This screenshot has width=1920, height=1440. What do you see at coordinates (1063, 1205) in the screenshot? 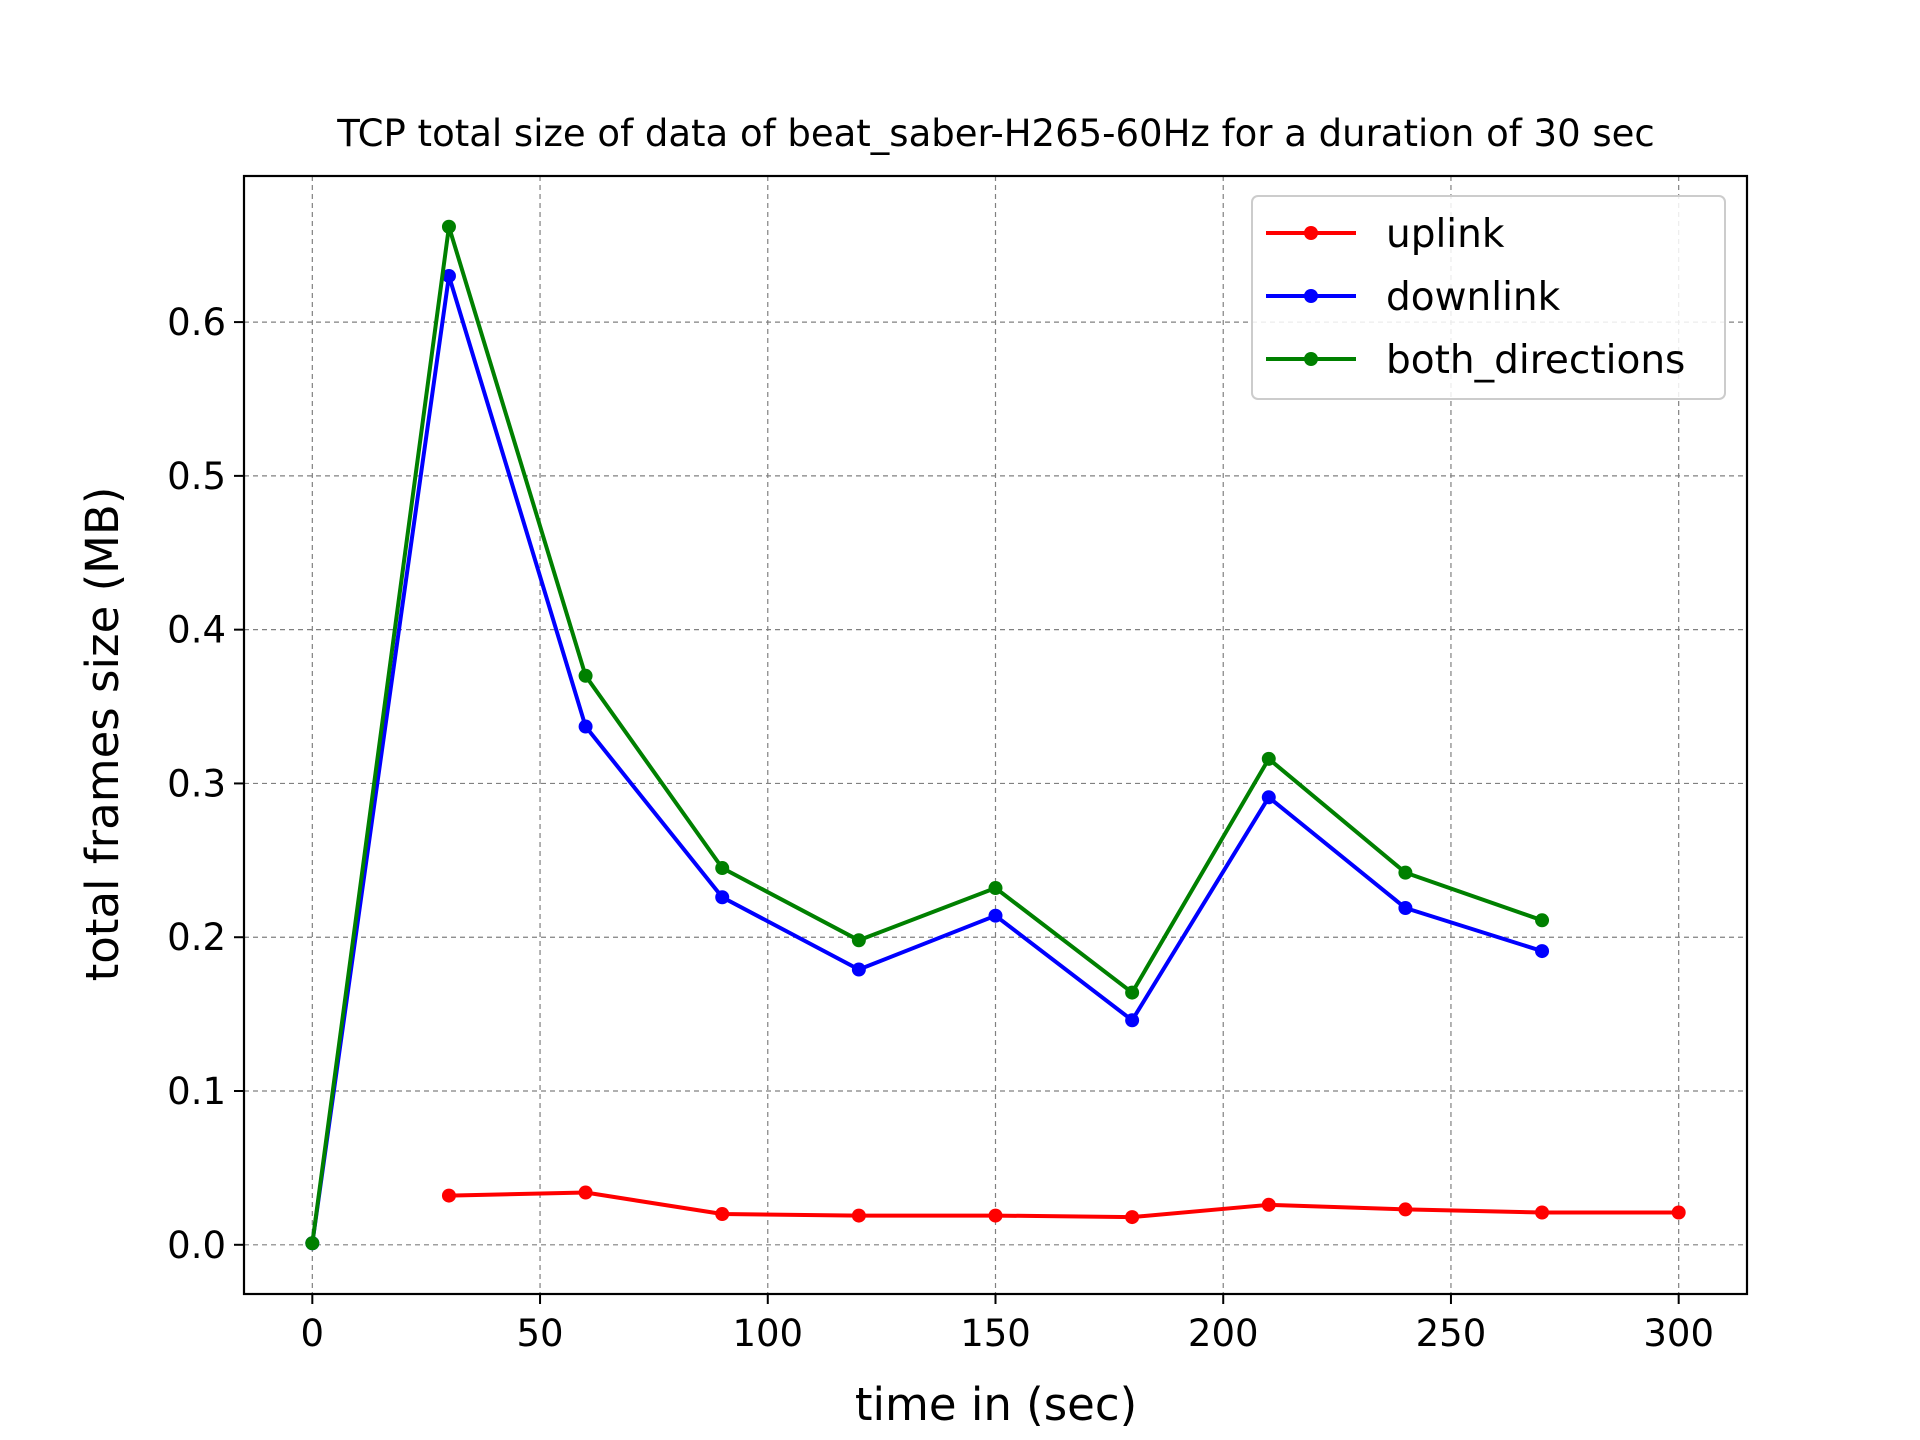
I see `series-line-uplink` at bounding box center [1063, 1205].